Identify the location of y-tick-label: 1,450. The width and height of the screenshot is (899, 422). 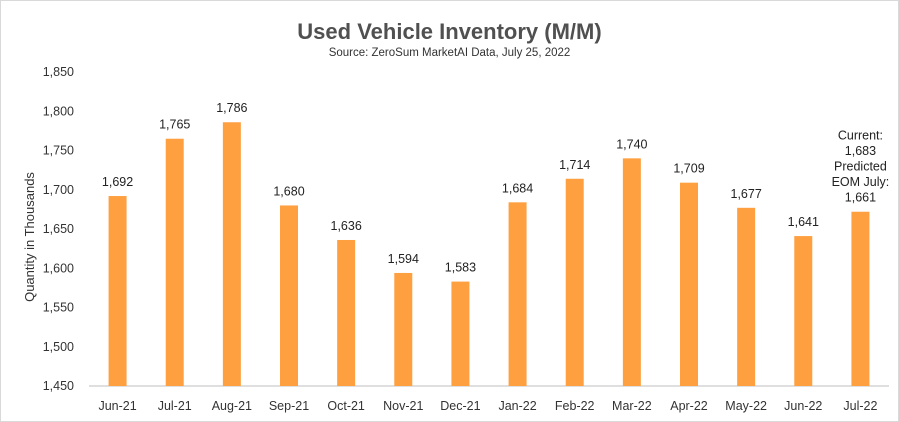
(58, 386).